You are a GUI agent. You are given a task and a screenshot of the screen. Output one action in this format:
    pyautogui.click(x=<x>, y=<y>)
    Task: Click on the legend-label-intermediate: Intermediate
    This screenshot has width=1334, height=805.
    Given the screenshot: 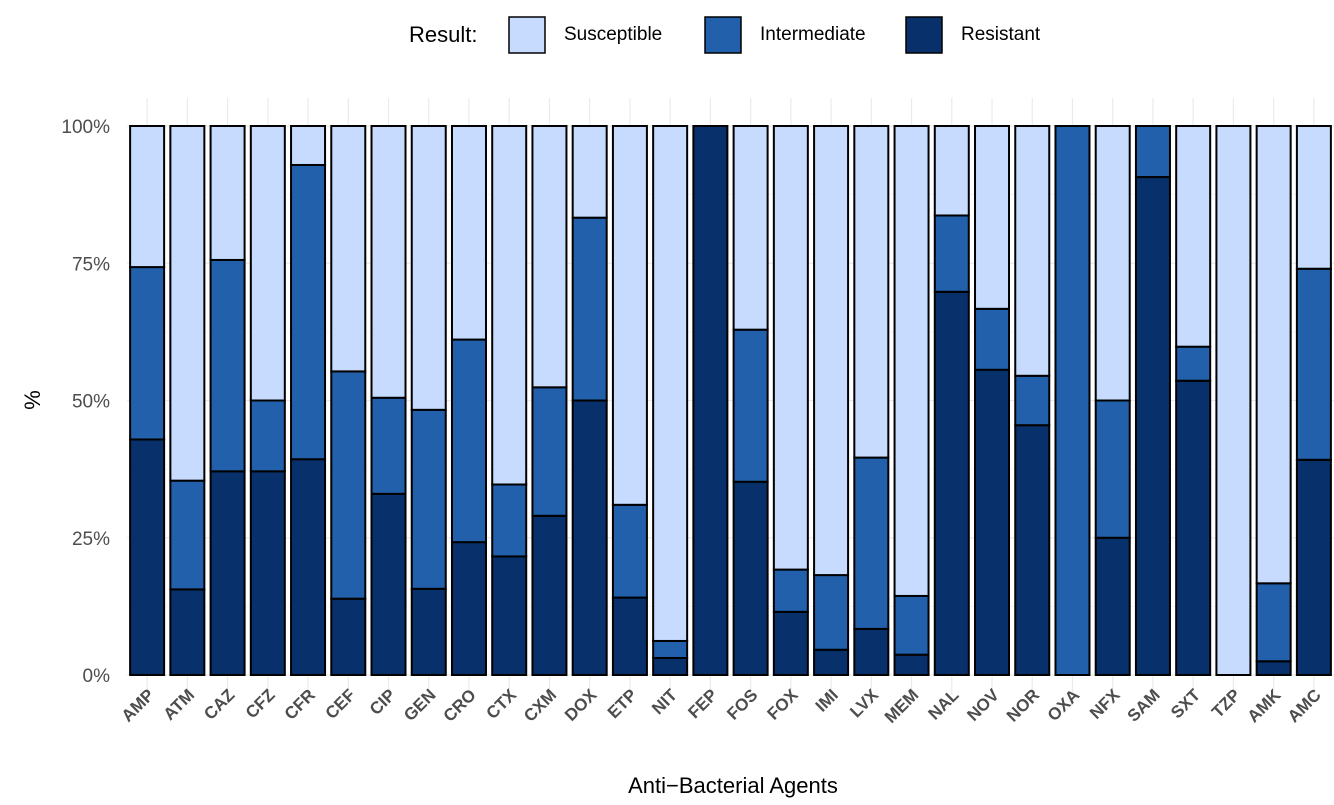 What is the action you would take?
    pyautogui.click(x=813, y=34)
    